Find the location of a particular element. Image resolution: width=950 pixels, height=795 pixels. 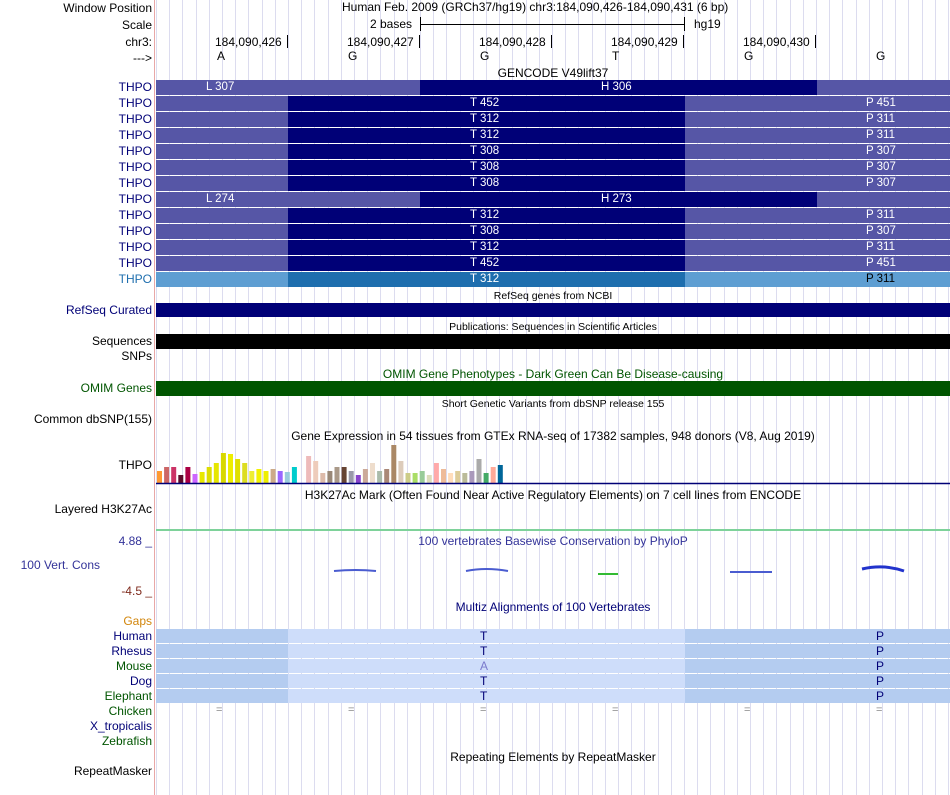

species-label-mouse: Mouse is located at coordinates (133, 666).